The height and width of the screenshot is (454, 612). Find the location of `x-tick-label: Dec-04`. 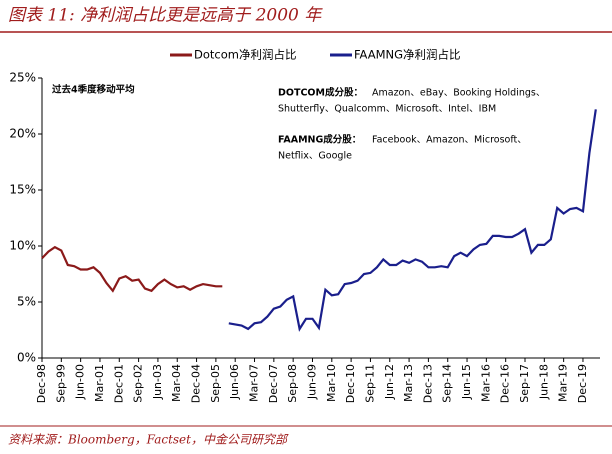

x-tick-label: Dec-04 is located at coordinates (196, 383).